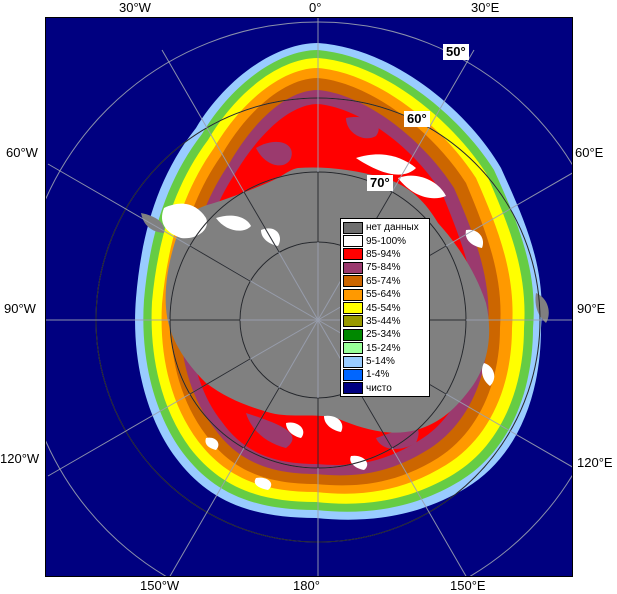 This screenshot has height=594, width=617. Describe the element at coordinates (20, 308) in the screenshot. I see `lon-label-left-90w: 90°W` at that location.